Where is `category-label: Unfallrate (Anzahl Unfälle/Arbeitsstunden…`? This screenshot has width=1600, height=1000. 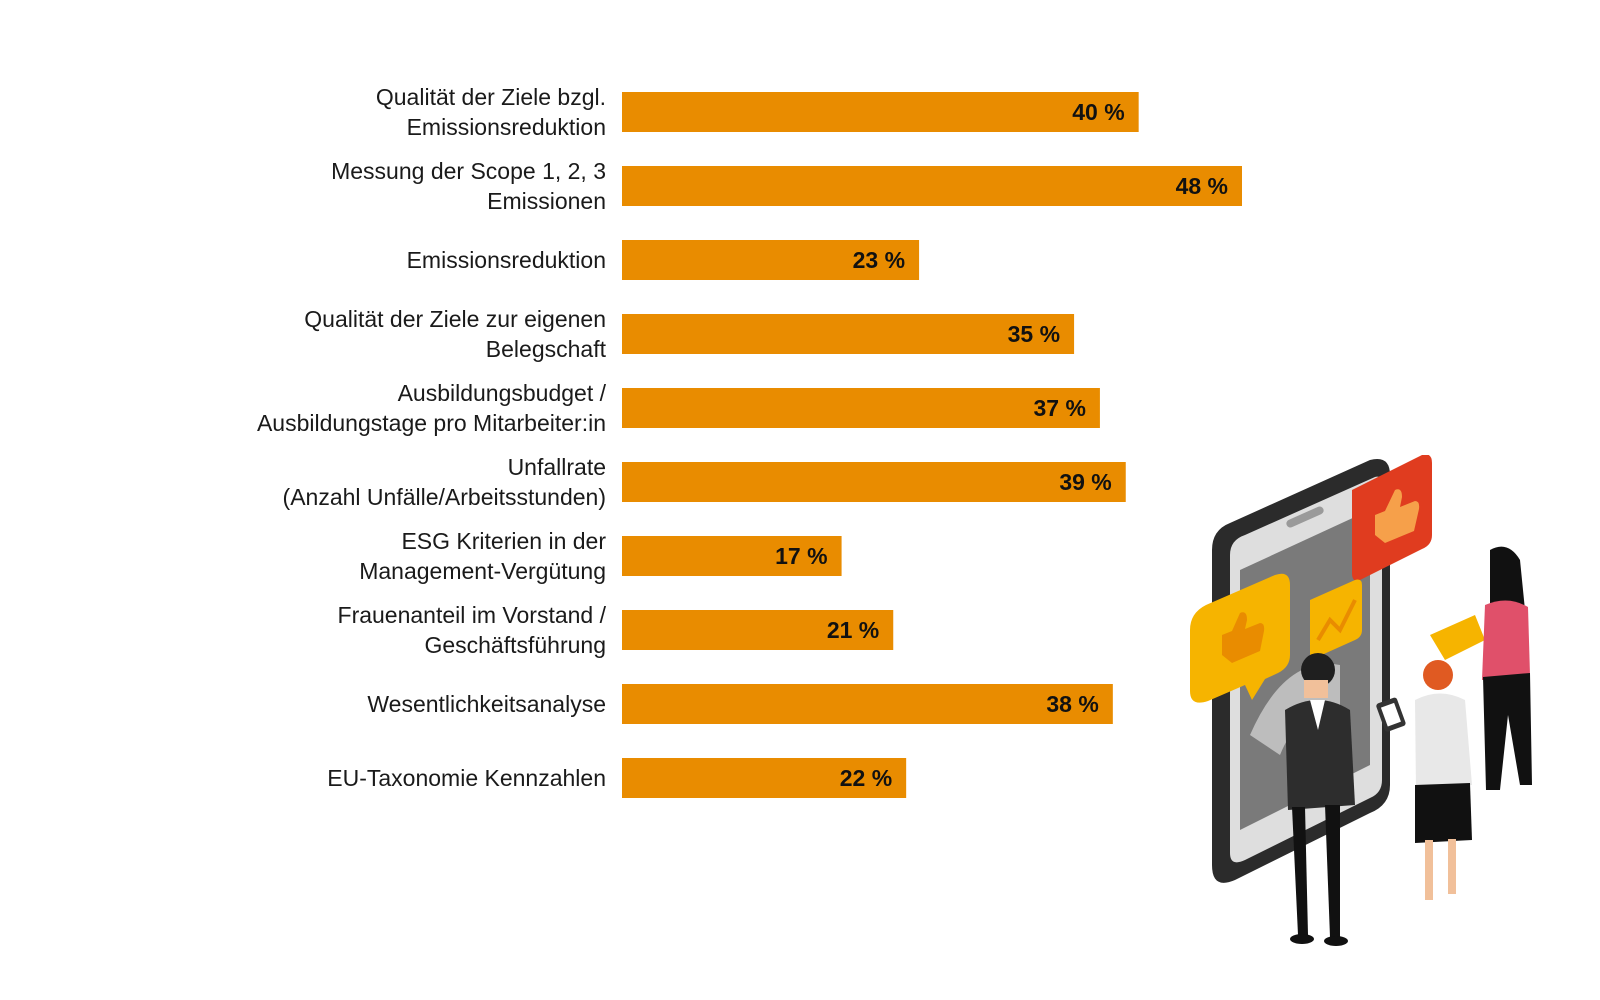
category-label: Unfallrate (Anzahl Unfälle/Arbeitsstunden… is located at coordinates (444, 482).